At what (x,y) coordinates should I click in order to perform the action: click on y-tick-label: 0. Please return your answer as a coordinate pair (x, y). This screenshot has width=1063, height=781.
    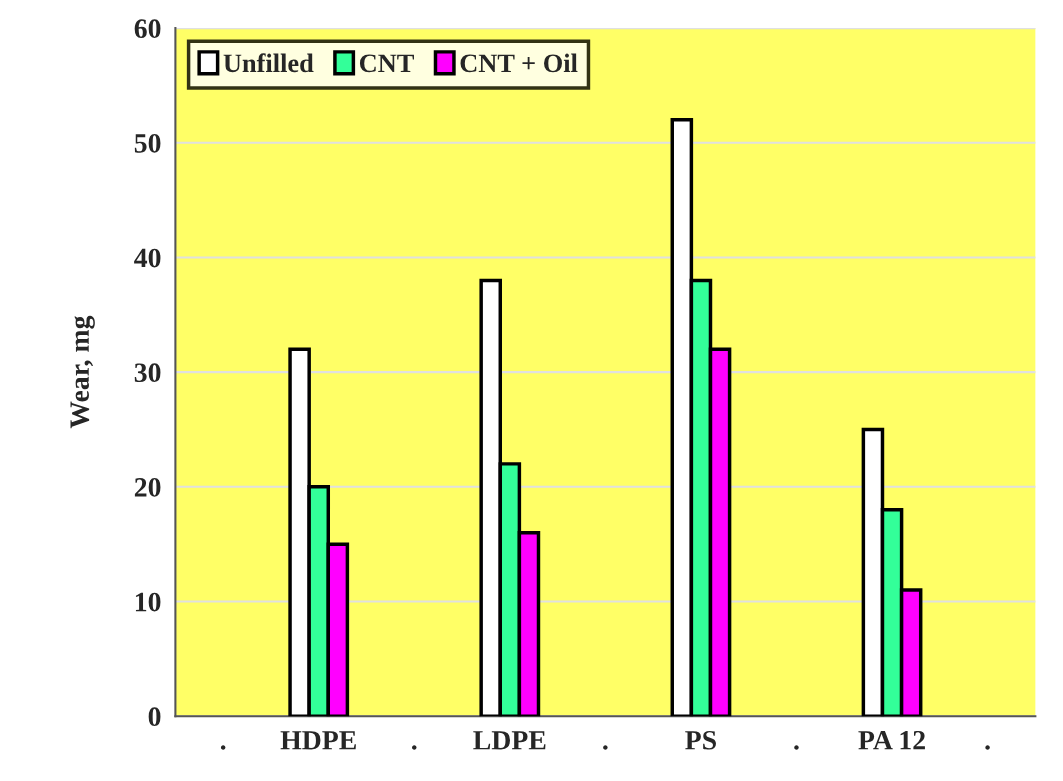
    Looking at the image, I should click on (154, 717).